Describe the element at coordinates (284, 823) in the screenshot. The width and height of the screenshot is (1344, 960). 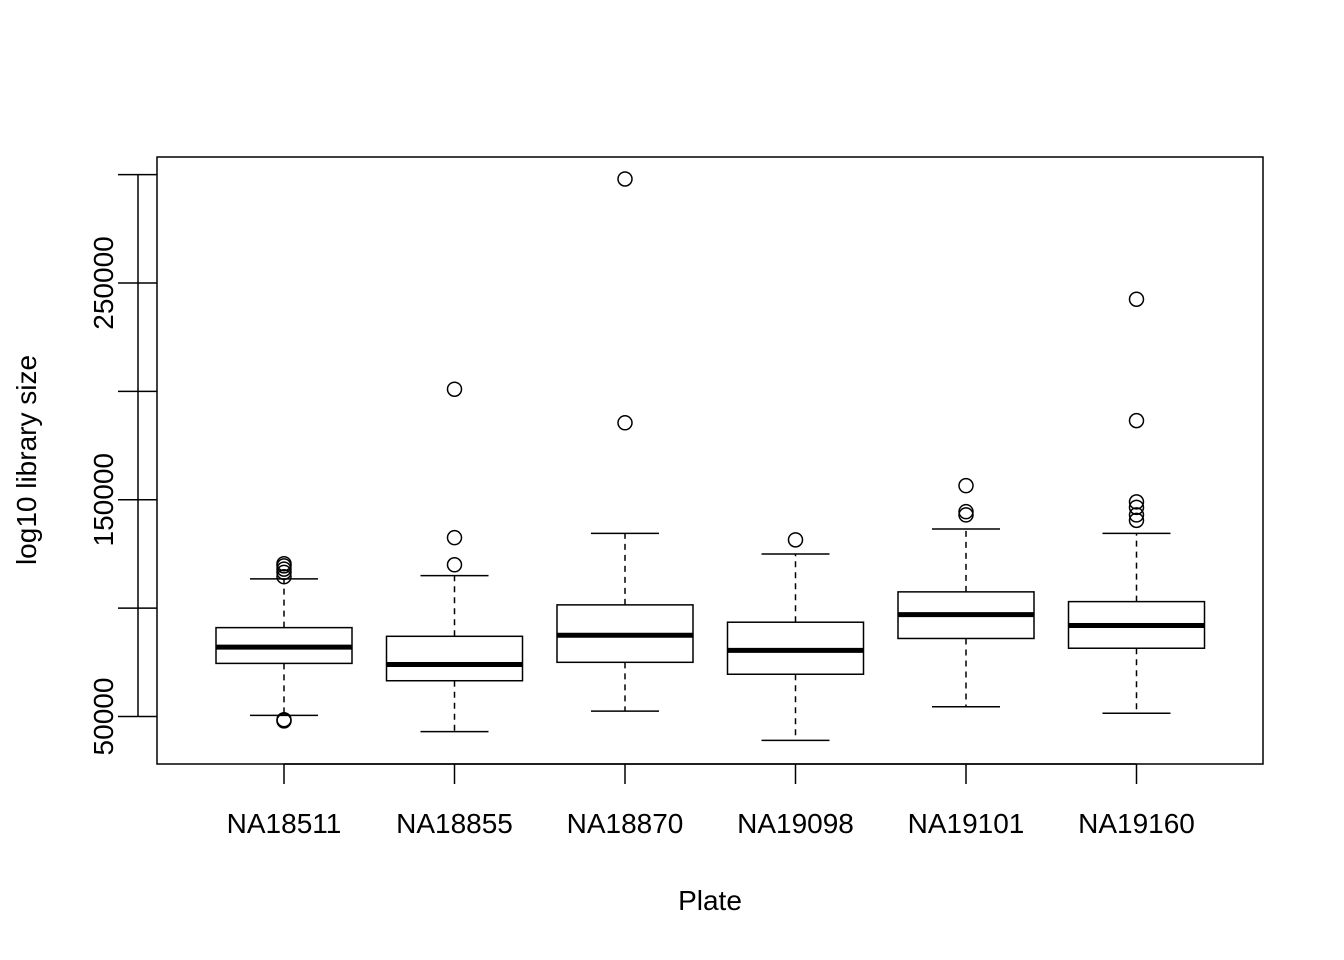
I see `x-tick-label: NA18511` at that location.